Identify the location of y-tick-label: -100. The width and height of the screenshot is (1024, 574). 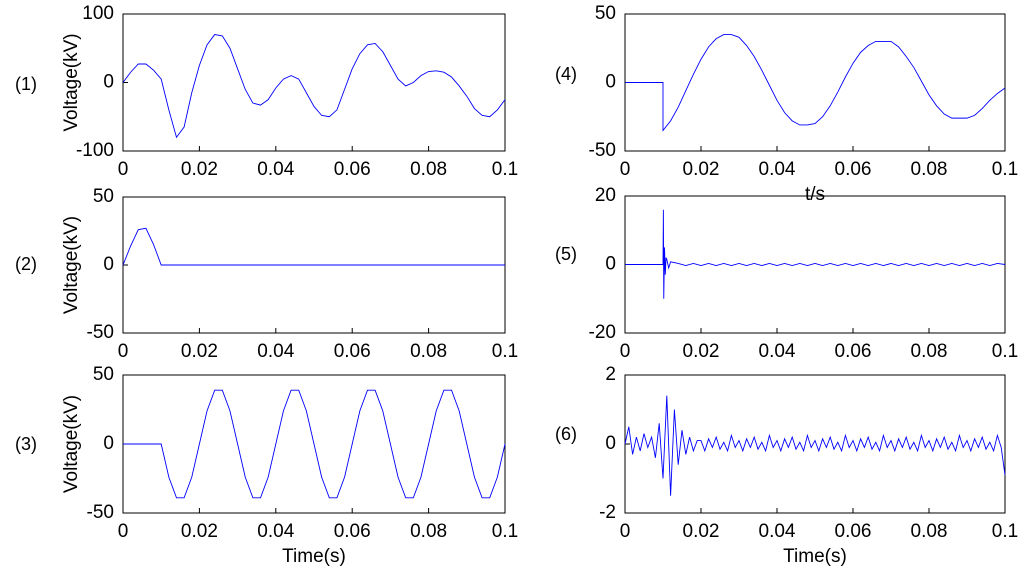
(95, 150).